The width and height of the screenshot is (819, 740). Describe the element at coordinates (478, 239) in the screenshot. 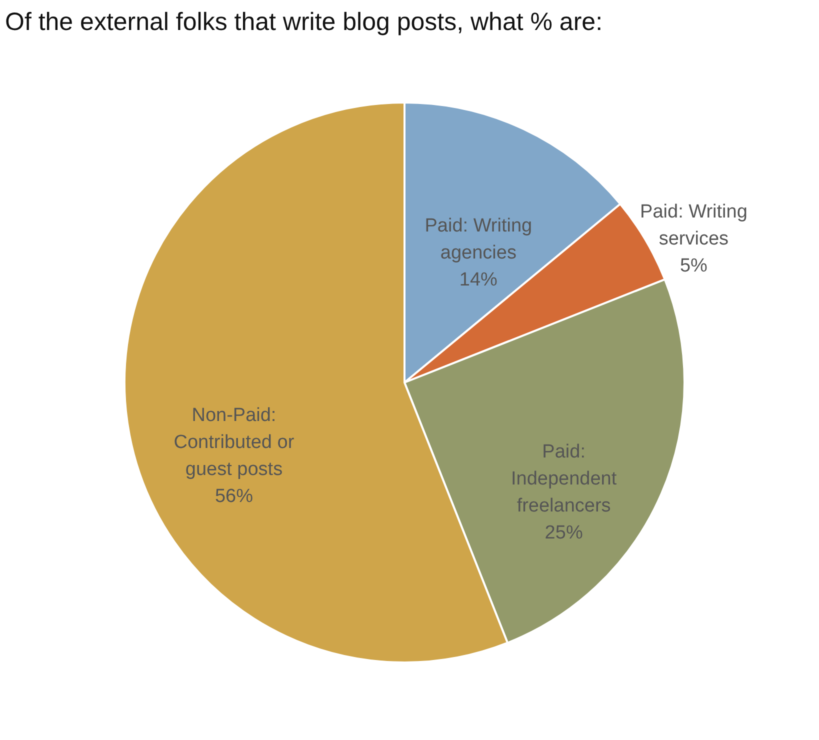

I see `slice-label: Paid: Writing agencies` at that location.